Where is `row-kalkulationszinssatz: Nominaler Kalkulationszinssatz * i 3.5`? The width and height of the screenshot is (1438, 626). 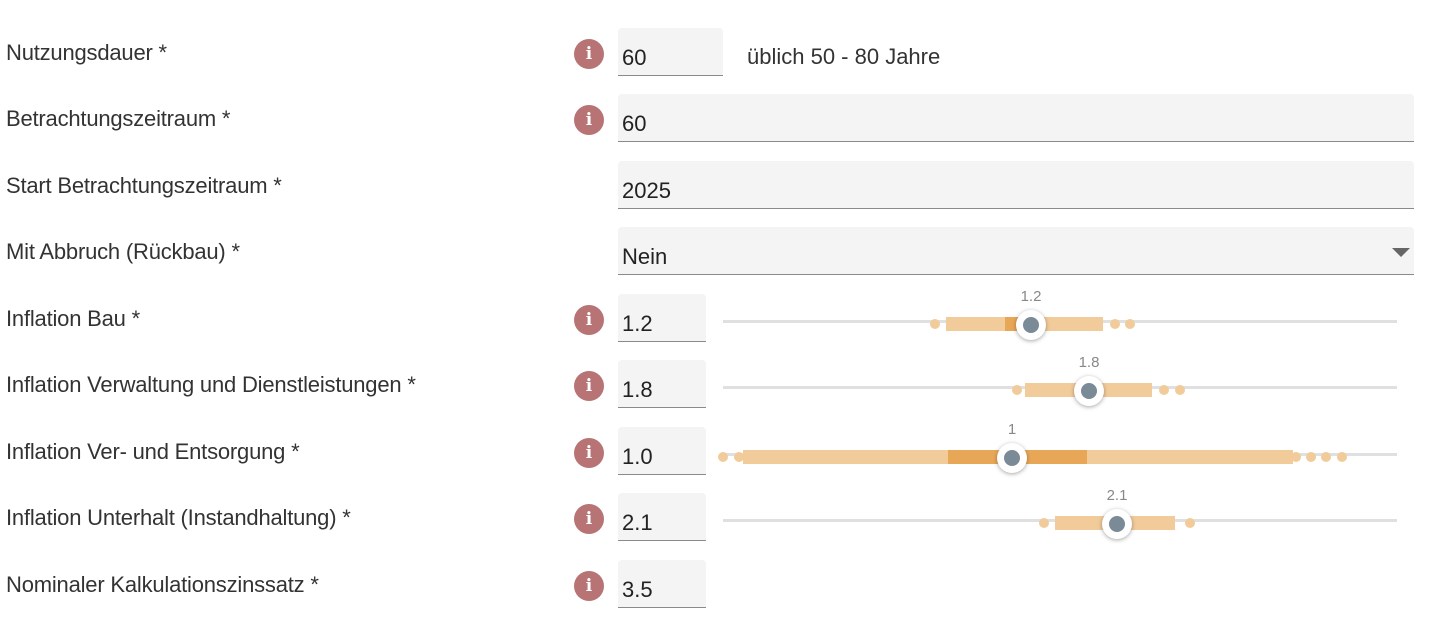
row-kalkulationszinssatz: Nominaler Kalkulationszinssatz * i 3.5 is located at coordinates (719, 593).